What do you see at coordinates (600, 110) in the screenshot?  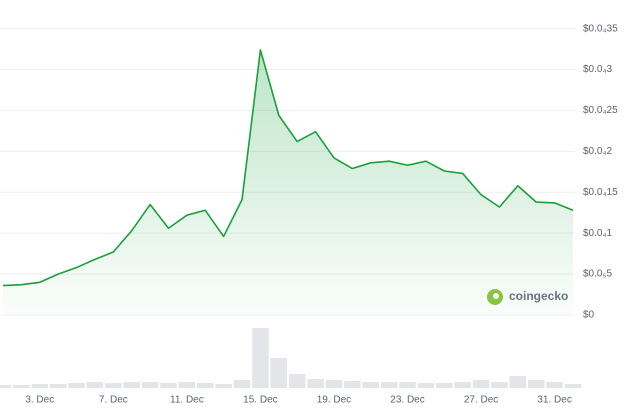 I see `y-tick-label: $0.0₄25` at bounding box center [600, 110].